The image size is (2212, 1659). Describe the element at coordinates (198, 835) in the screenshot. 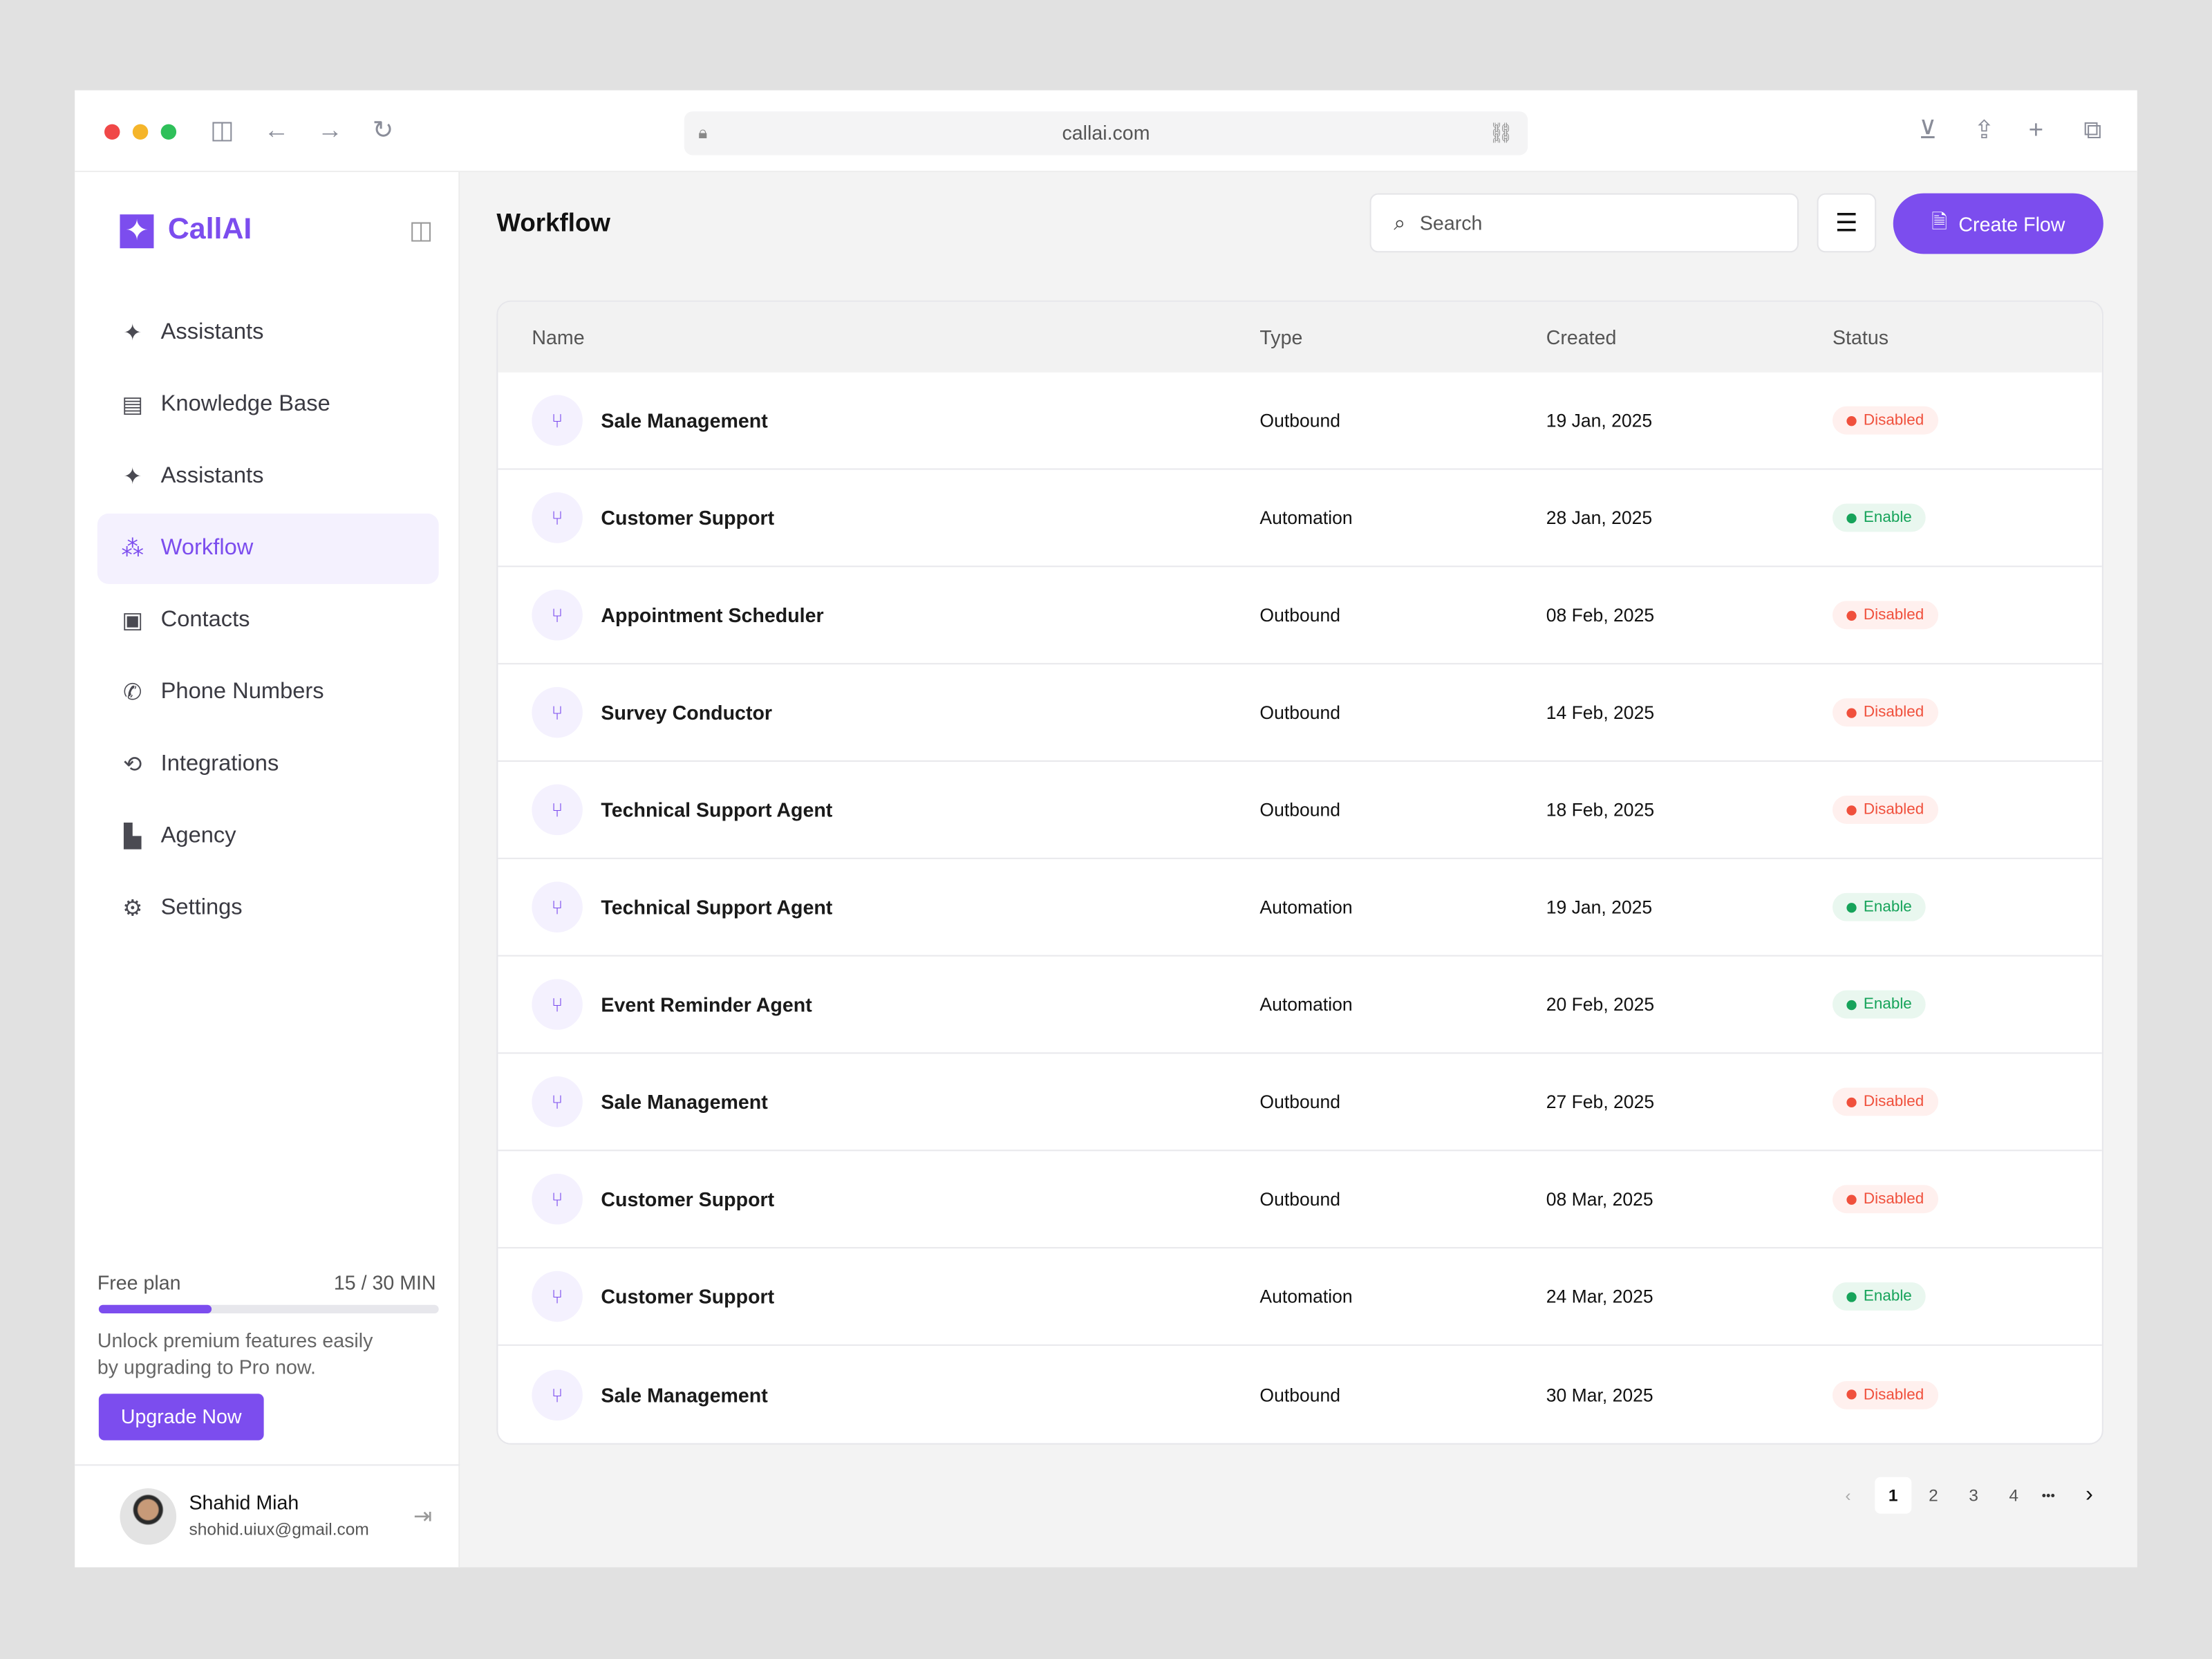

I see `sidebar-item-label: Agency` at that location.